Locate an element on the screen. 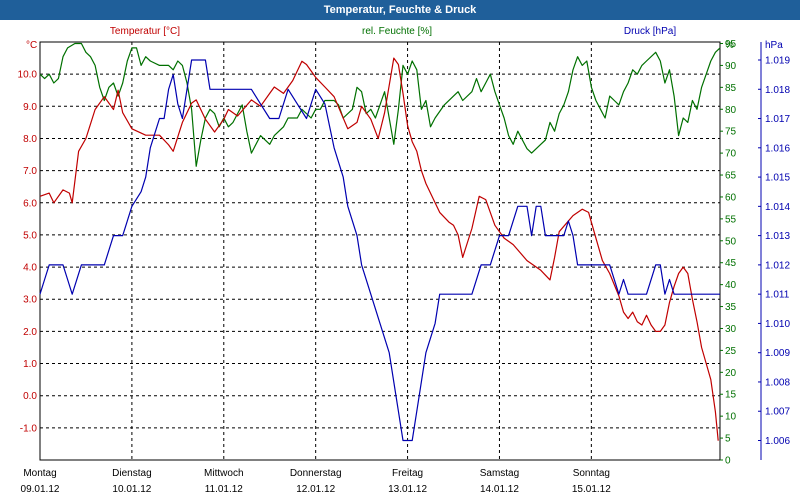 The width and height of the screenshot is (800, 500). pres-tick-label: 1.014 is located at coordinates (777, 207).